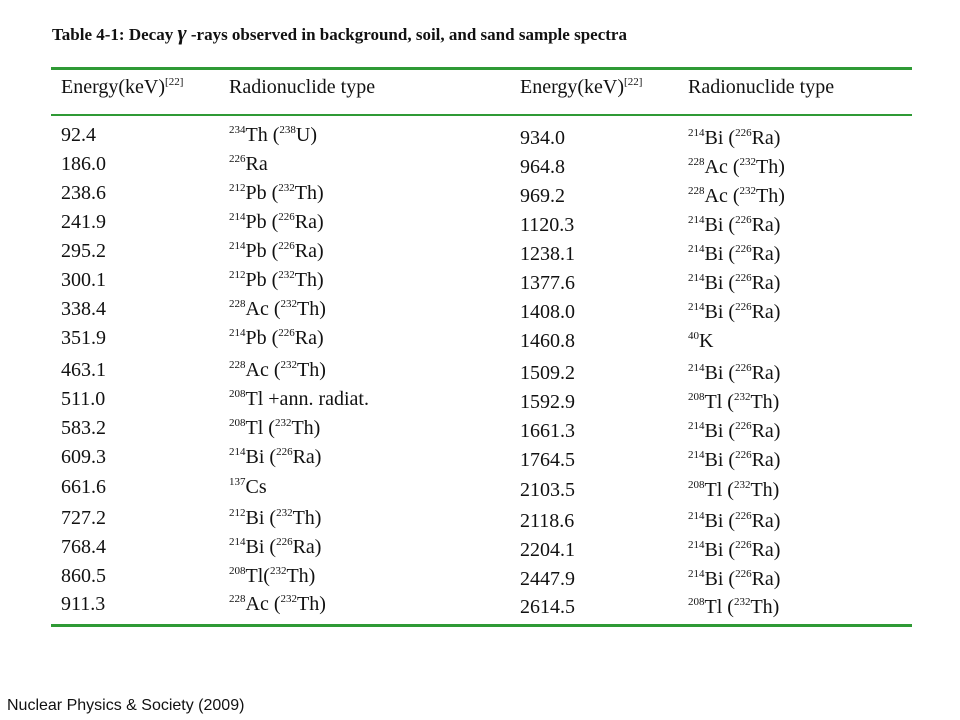 The image size is (960, 720). Describe the element at coordinates (113, 34) in the screenshot. I see `title-prefix: Table 4-1: Decay` at that location.